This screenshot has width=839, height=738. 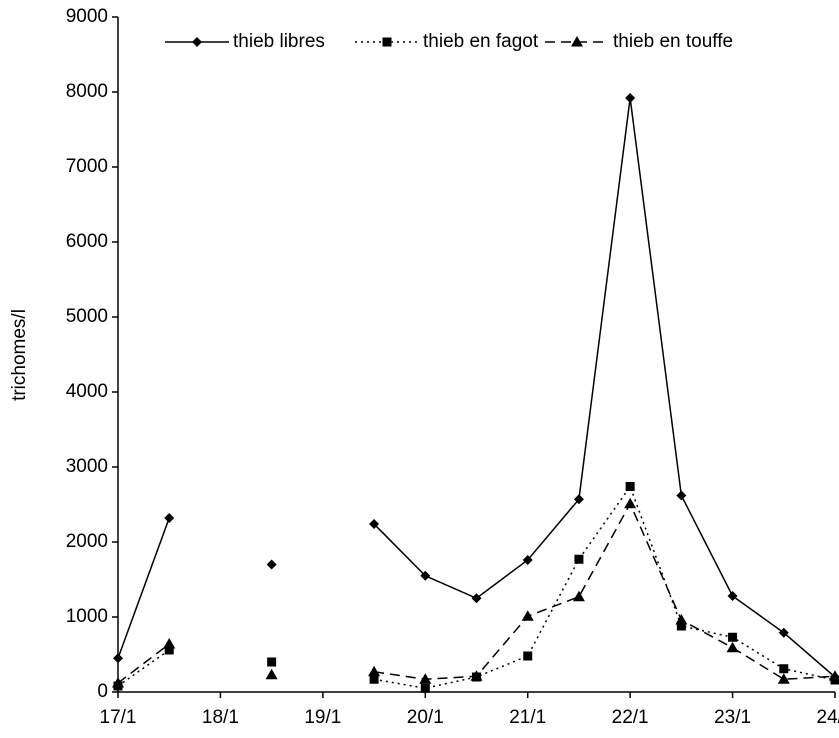 What do you see at coordinates (87, 316) in the screenshot?
I see `y-tick-label: 5000` at bounding box center [87, 316].